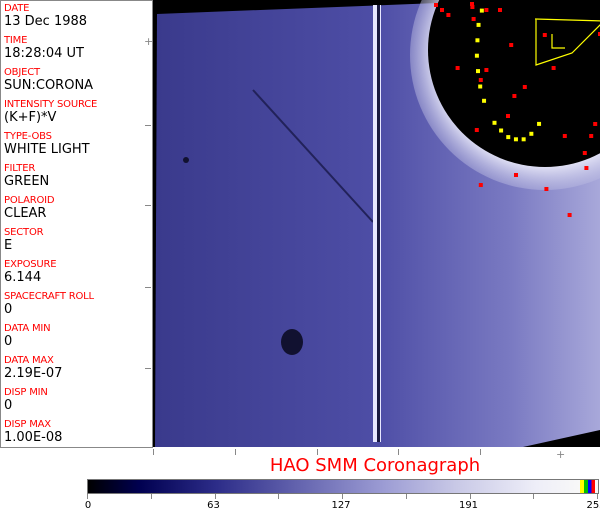 The width and height of the screenshot is (600, 512). Describe the element at coordinates (22, 72) in the screenshot. I see `field-label: OBJECT` at that location.